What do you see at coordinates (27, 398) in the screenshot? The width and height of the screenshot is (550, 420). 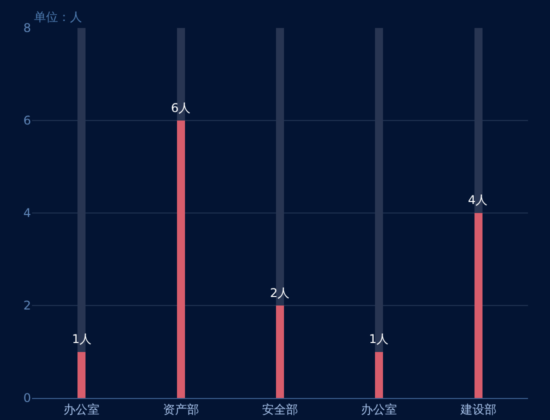 I see `y-tick-label: 0` at bounding box center [27, 398].